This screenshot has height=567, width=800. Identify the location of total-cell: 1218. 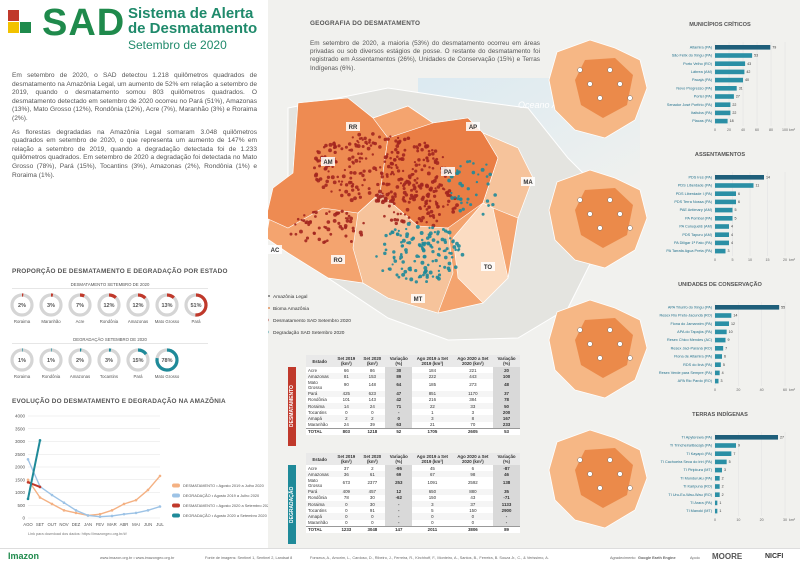
(372, 431).